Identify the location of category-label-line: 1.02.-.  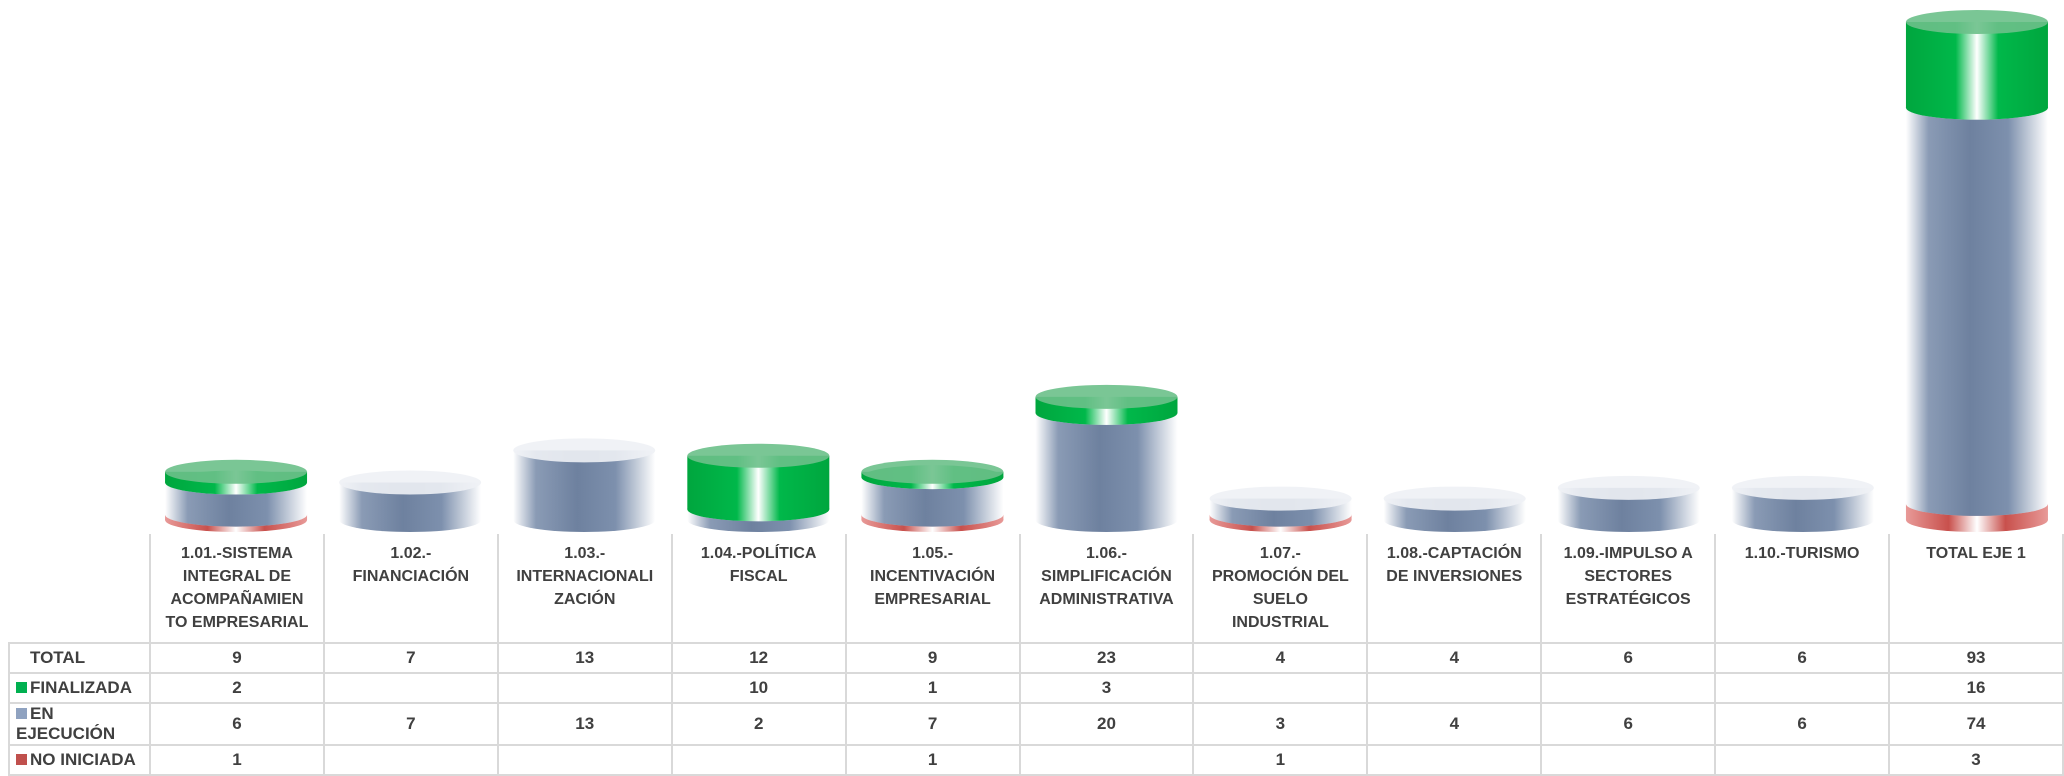
(411, 553).